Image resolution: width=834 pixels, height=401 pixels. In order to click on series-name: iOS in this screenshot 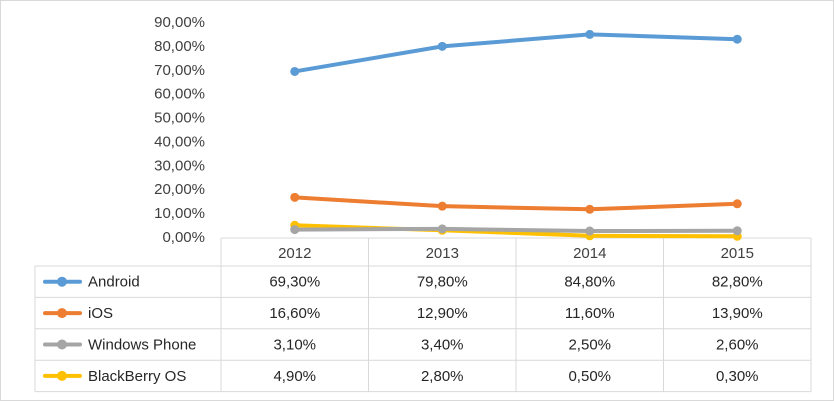, I will do `click(100, 313)`.